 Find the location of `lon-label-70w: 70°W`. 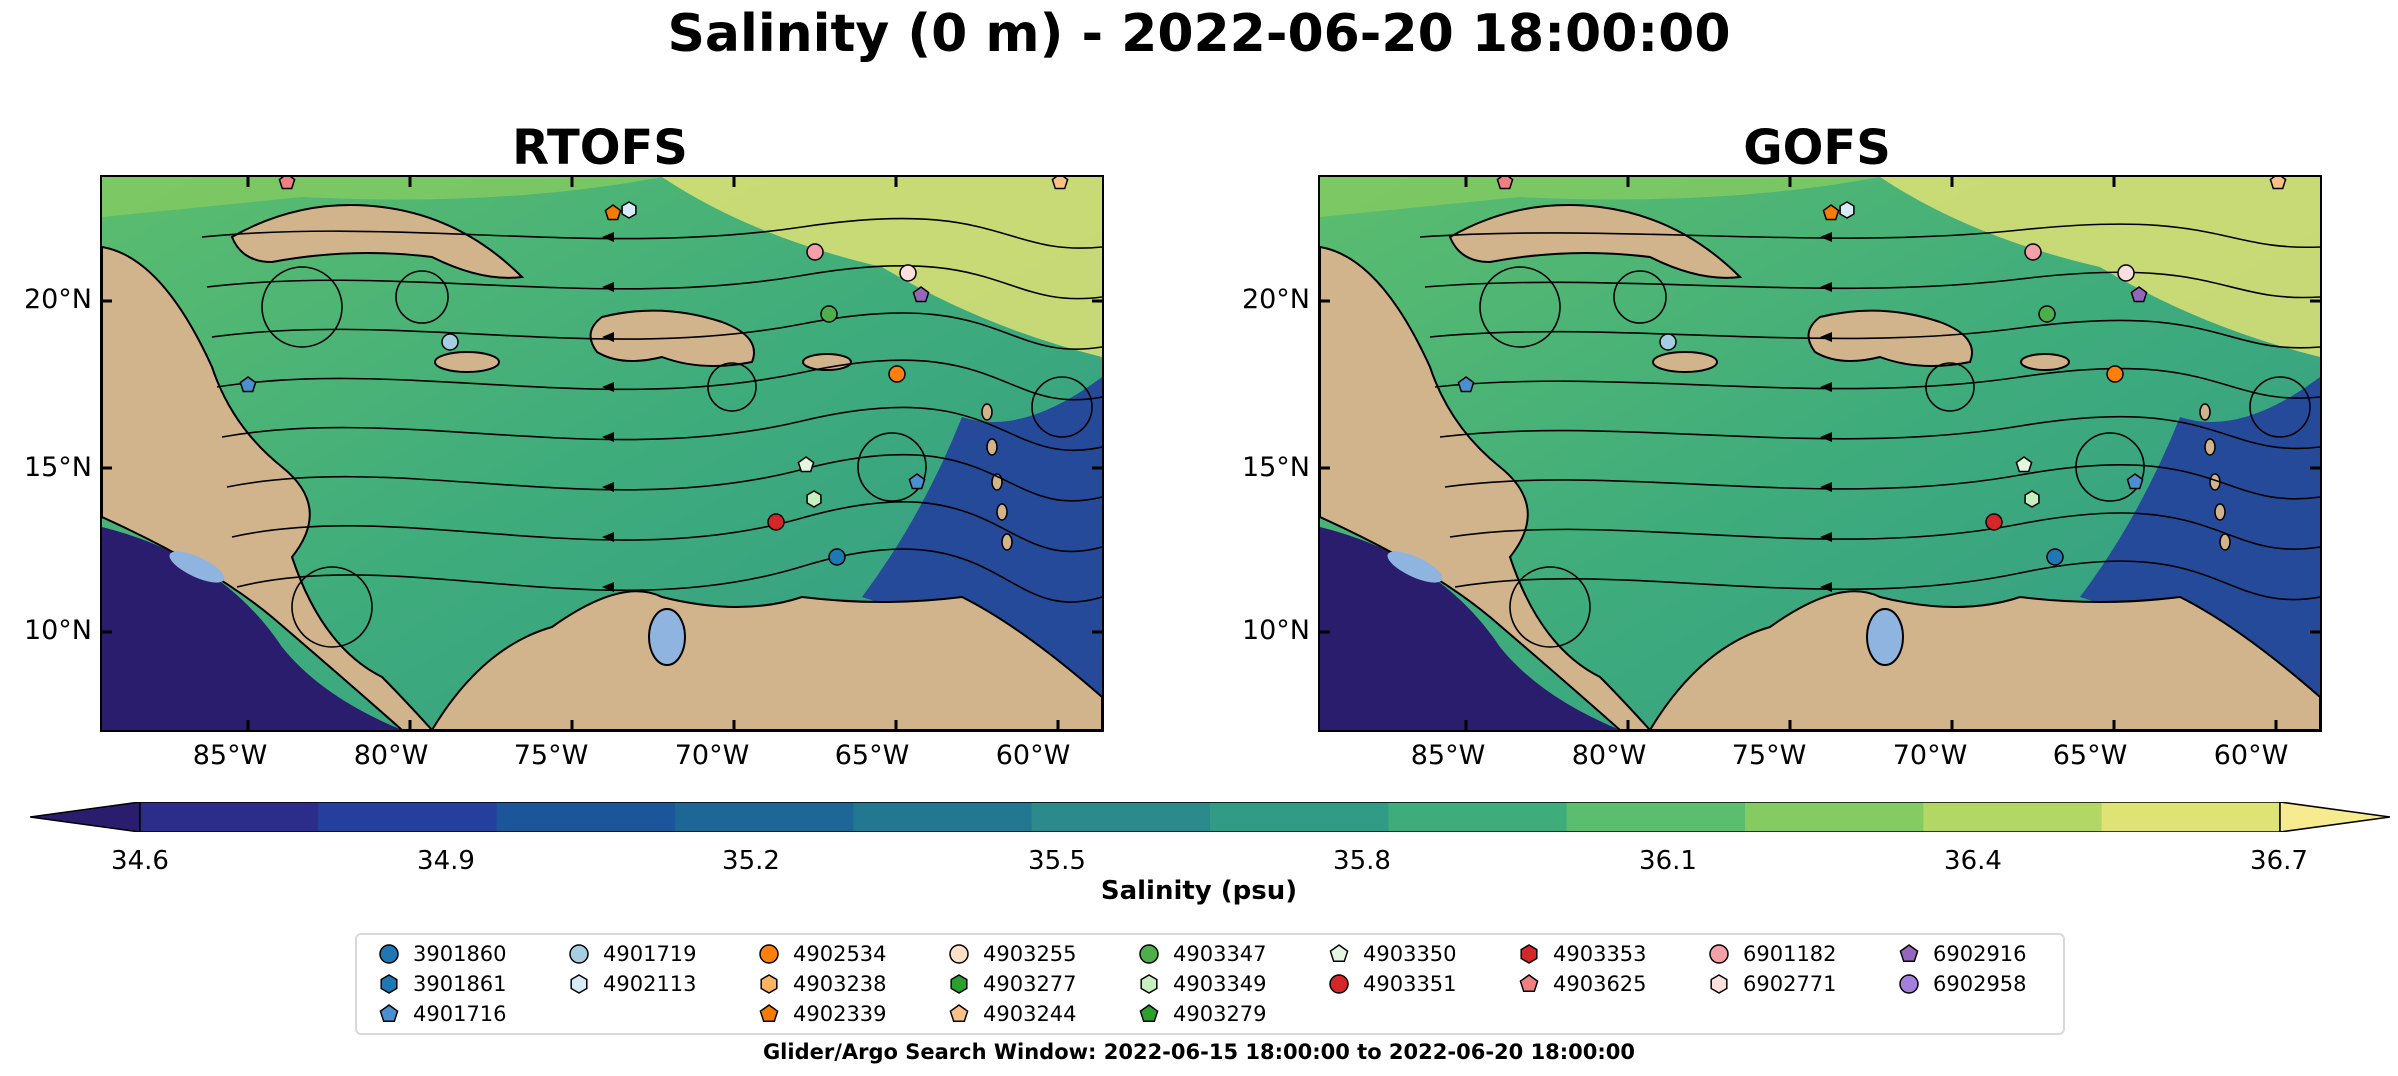

lon-label-70w: 70°W is located at coordinates (712, 755).